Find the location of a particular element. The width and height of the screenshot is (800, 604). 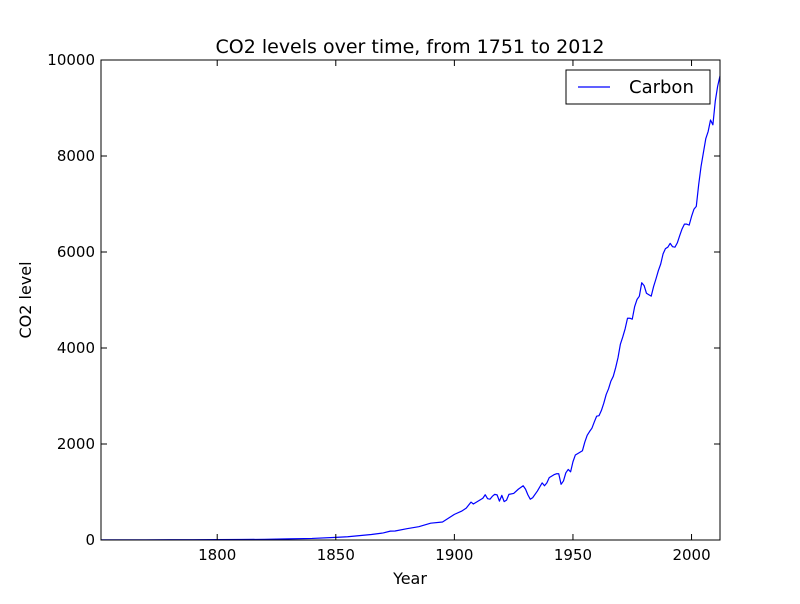

y-tick-label: 2000 is located at coordinates (76, 444).